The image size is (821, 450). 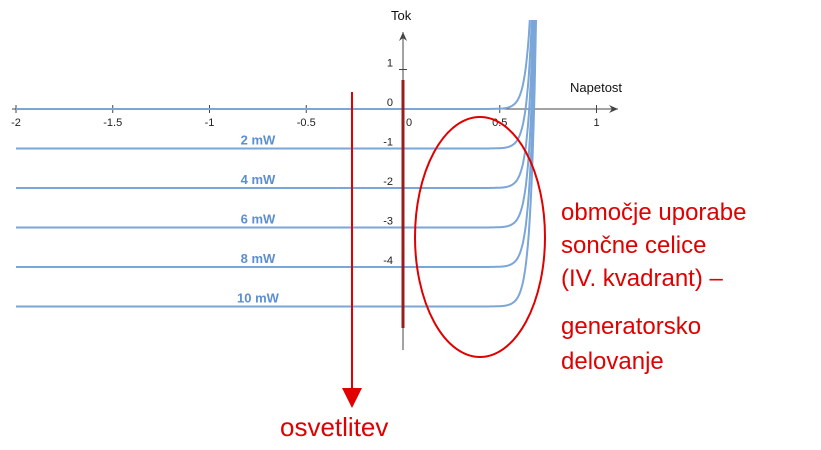 What do you see at coordinates (390, 64) in the screenshot?
I see `y-tick-label: 1` at bounding box center [390, 64].